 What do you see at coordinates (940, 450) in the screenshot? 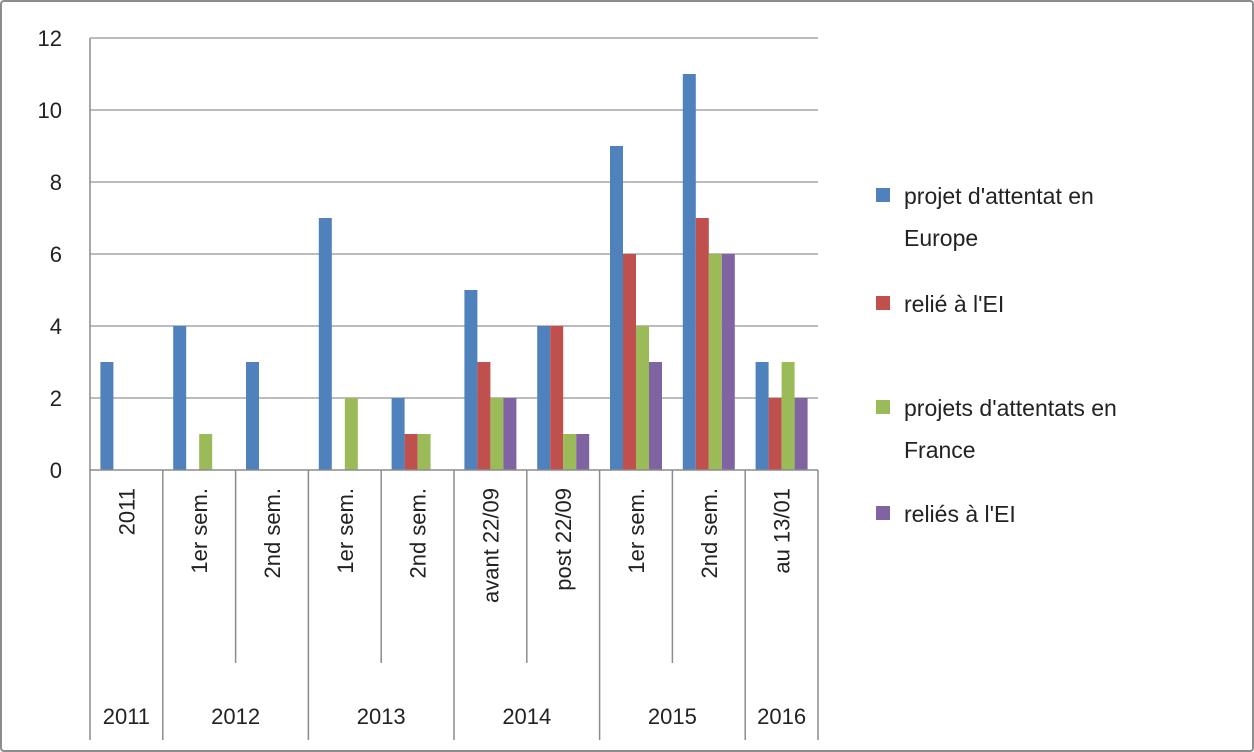
I see `legend-label: France` at bounding box center [940, 450].